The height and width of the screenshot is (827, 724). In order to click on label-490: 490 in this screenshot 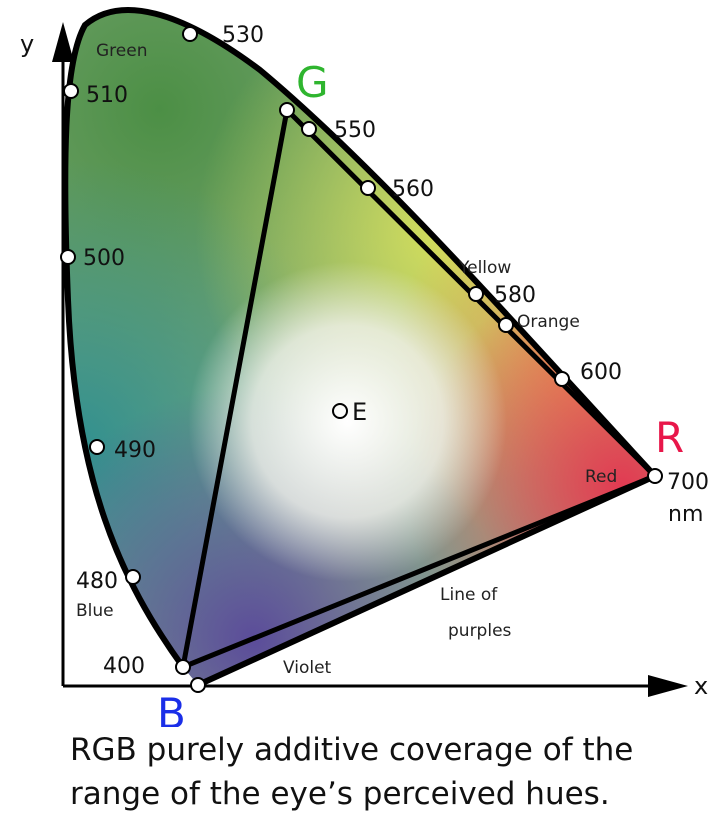, I will do `click(135, 450)`.